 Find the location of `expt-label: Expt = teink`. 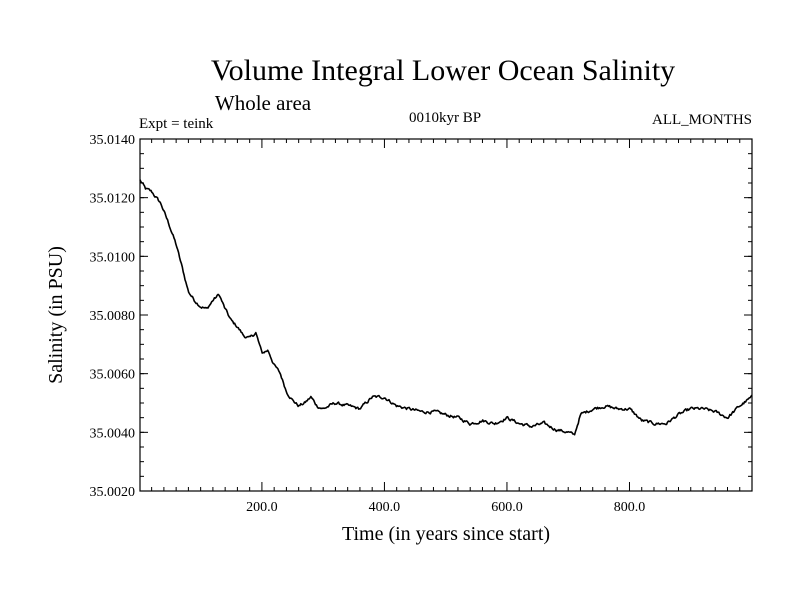

expt-label: Expt = teink is located at coordinates (176, 124).